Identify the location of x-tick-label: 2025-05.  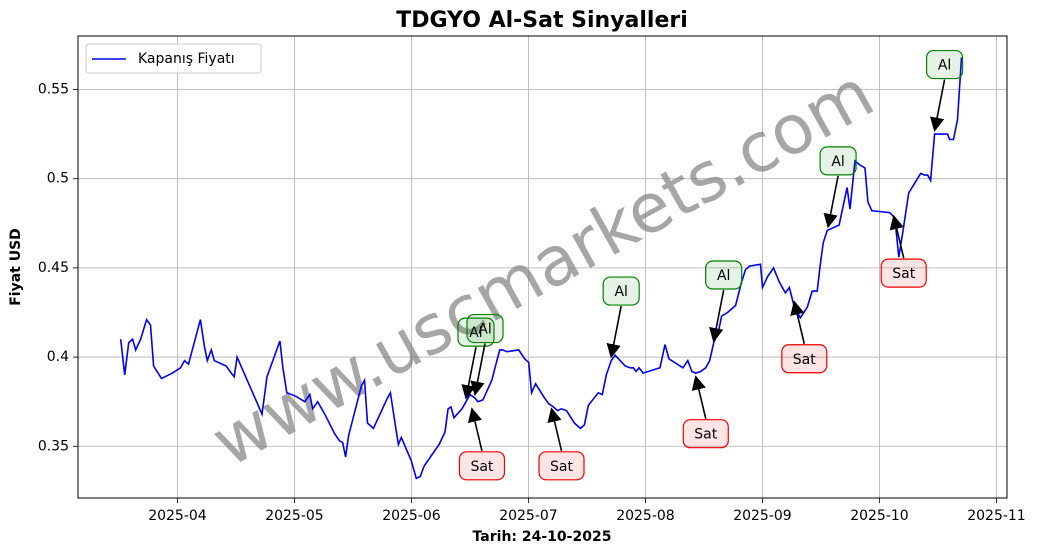
(294, 516).